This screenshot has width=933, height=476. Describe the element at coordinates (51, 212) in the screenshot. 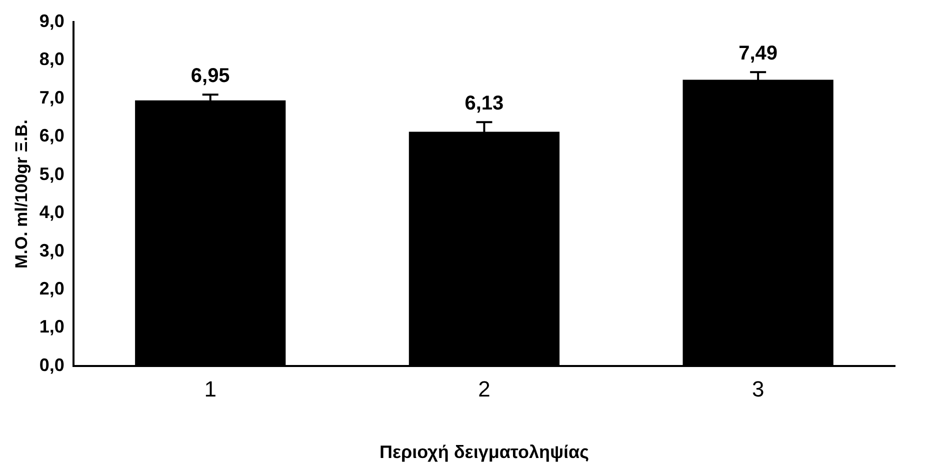

I see `y-tick-label: 4,0` at that location.